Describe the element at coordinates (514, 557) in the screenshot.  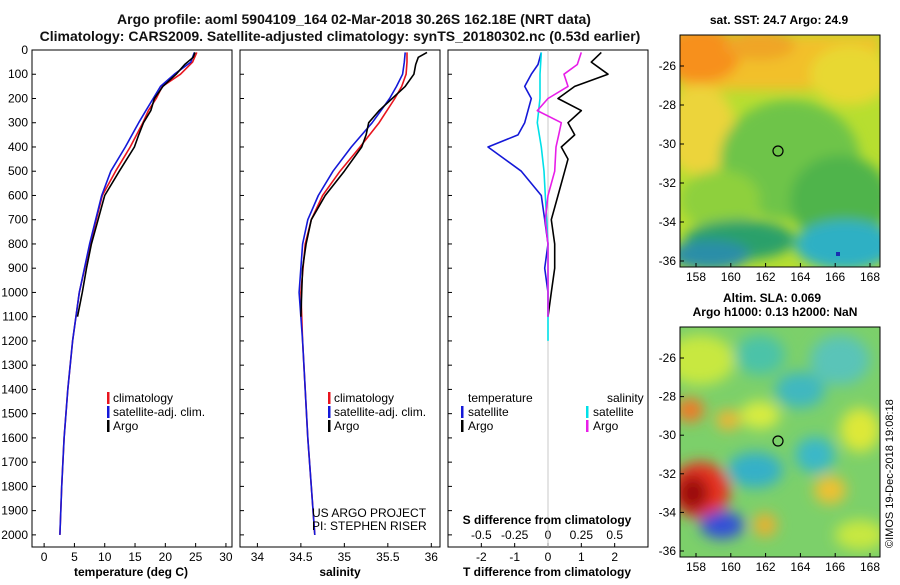
I see `x-tick-label: -1` at that location.